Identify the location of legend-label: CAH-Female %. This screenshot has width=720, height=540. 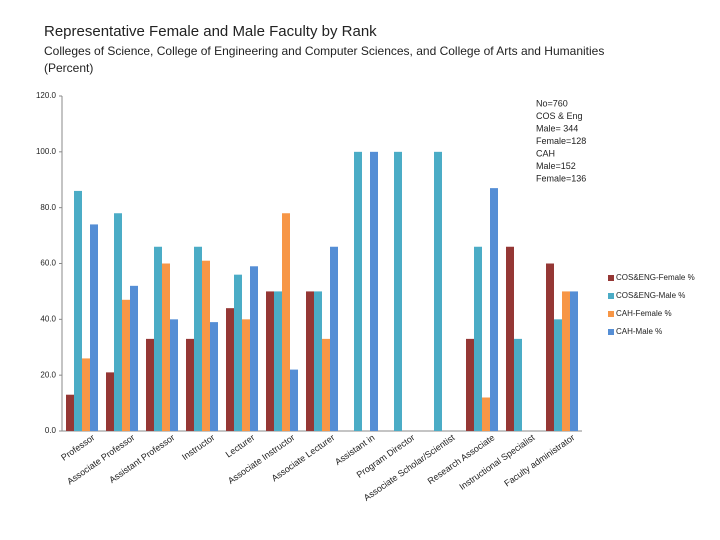
(644, 313).